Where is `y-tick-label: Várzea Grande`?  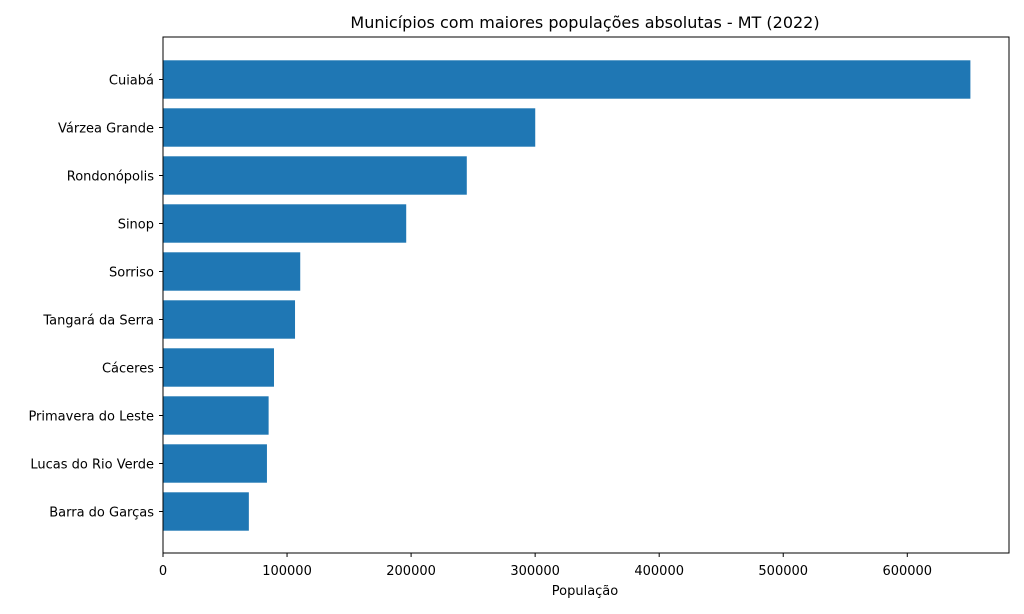 y-tick-label: Várzea Grande is located at coordinates (106, 129).